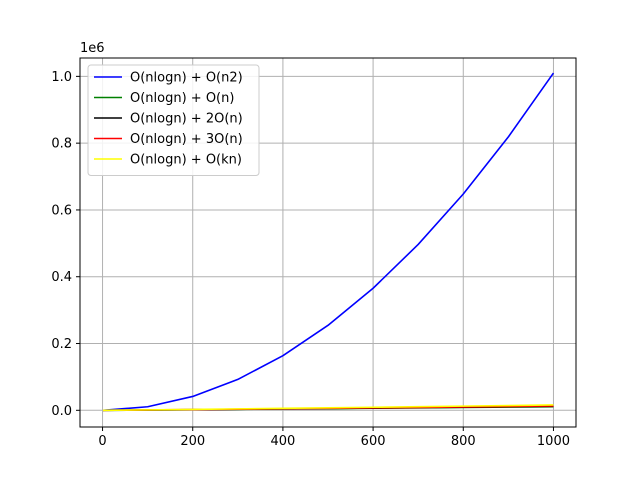  Describe the element at coordinates (463, 441) in the screenshot. I see `x-tick-label: 800` at that location.